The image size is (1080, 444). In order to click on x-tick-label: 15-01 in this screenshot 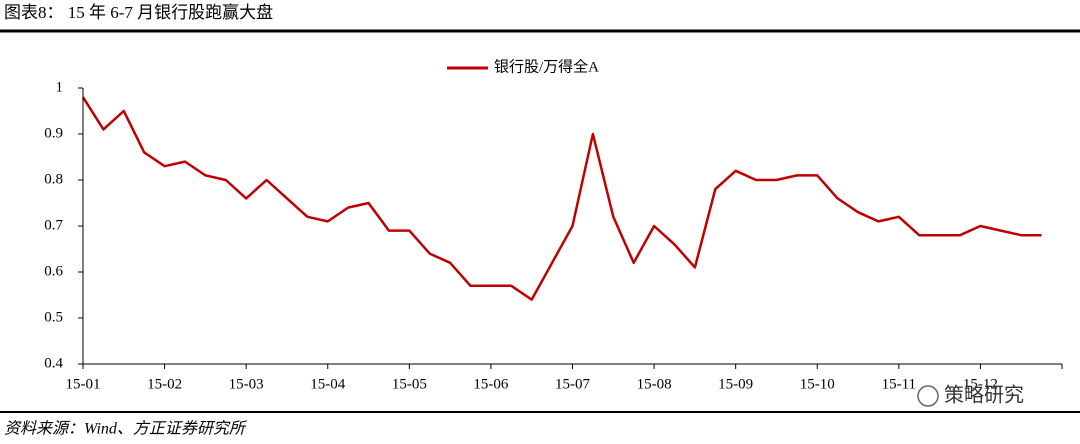, I will do `click(83, 384)`.